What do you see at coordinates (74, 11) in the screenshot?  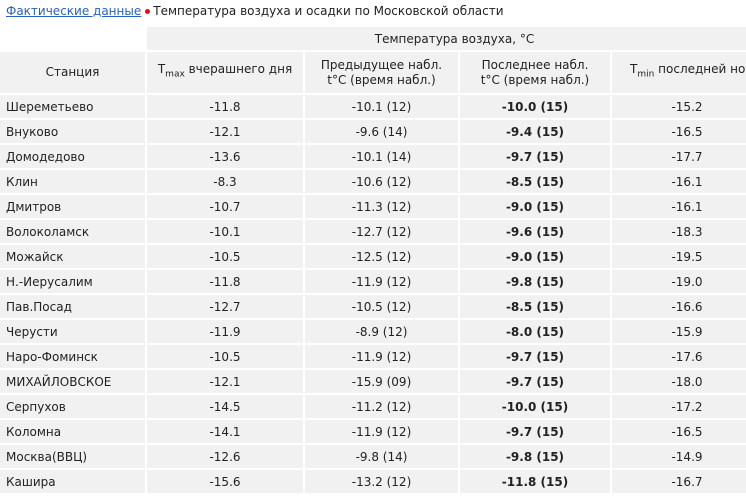 I see `breadcrumb-link: Фактические данные` at bounding box center [74, 11].